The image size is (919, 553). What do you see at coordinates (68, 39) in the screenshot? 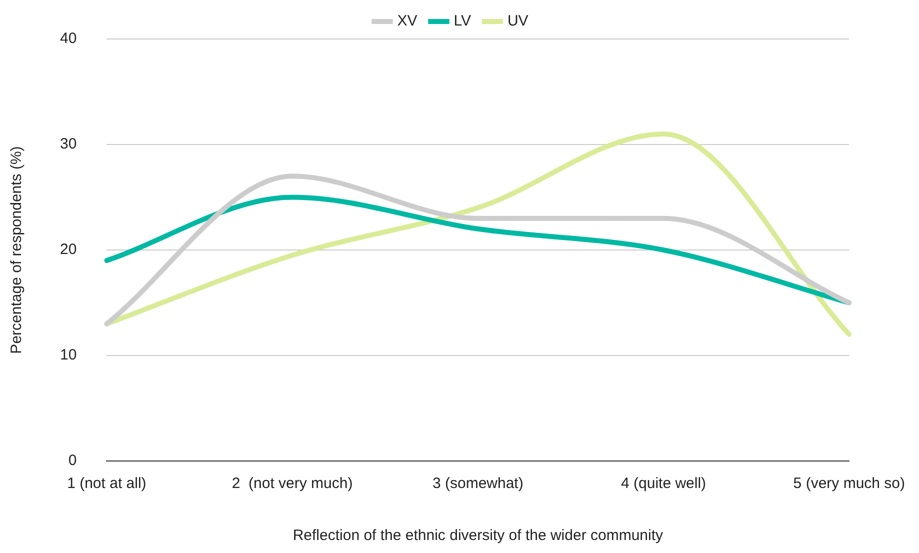
I see `y-tick-label: 40` at bounding box center [68, 39].